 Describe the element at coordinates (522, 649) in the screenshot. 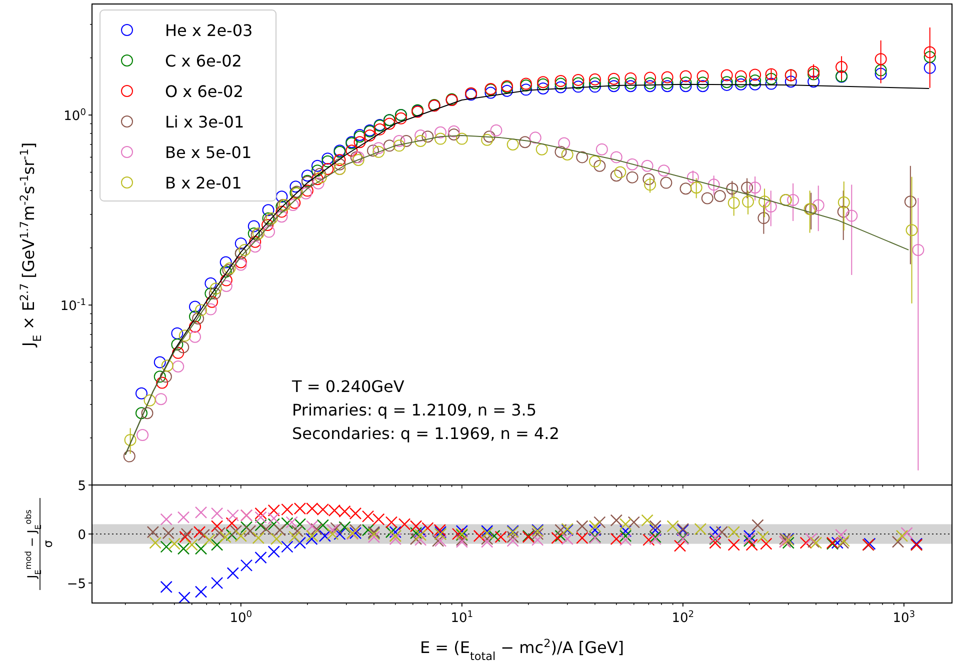

I see `x-axis-title: E = (E$_{total}$ − mc$^{2}$)/A [GeV]` at that location.